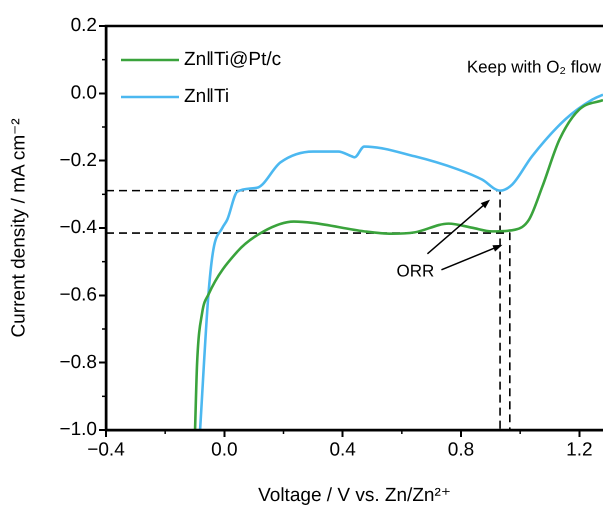 This screenshot has height=511, width=603. Describe the element at coordinates (354, 495) in the screenshot. I see `x-axis-title: Voltage / V vs. Zn/Zn²⁺` at that location.